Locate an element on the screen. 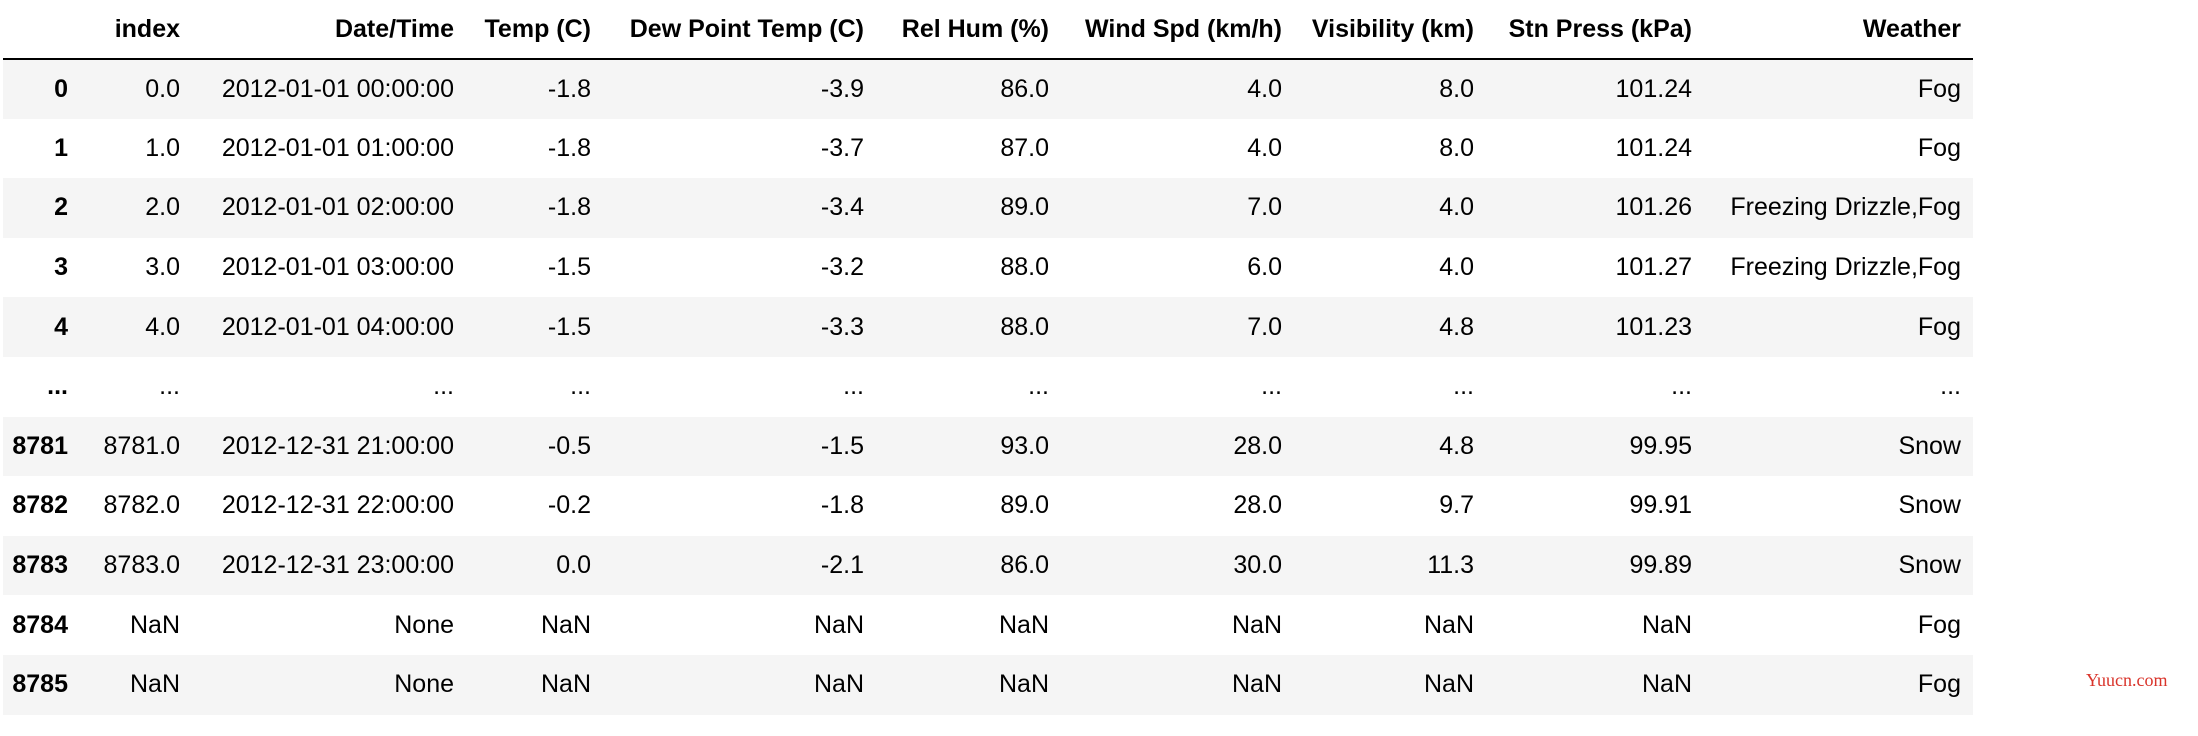  table-cell: 2012-12-31 23:00:00 is located at coordinates (337, 565).